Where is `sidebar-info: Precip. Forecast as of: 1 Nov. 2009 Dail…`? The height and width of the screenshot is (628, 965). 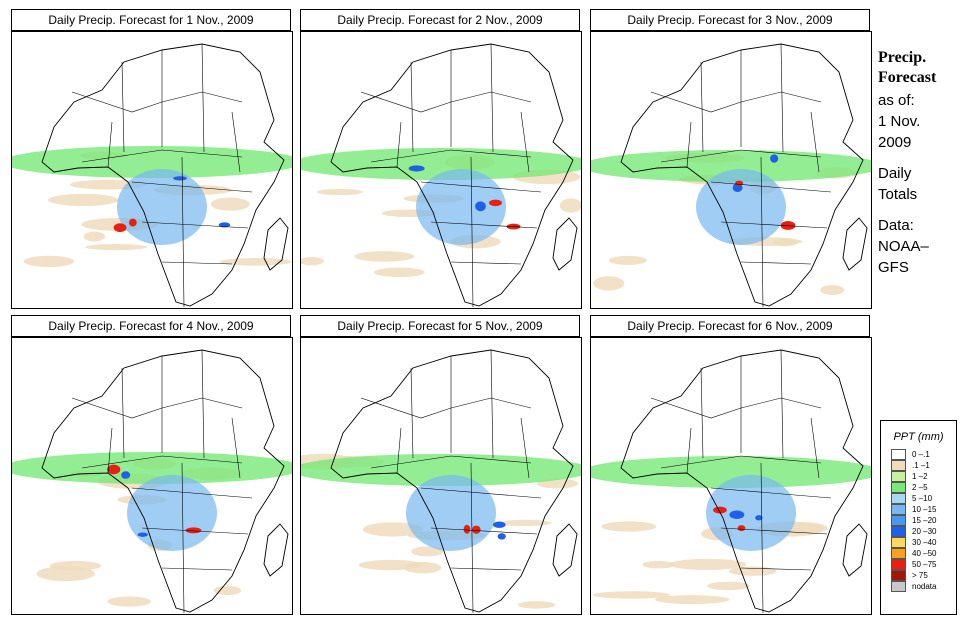
sidebar-info: Precip. Forecast as of: 1 Nov. 2009 Dail… is located at coordinates (907, 163).